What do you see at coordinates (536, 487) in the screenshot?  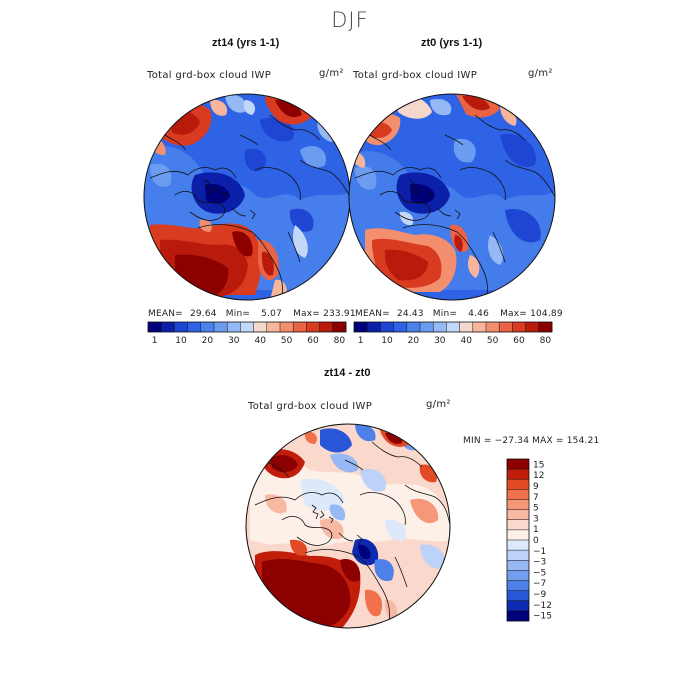 I see `colorbar-tick-label: 9` at bounding box center [536, 487].